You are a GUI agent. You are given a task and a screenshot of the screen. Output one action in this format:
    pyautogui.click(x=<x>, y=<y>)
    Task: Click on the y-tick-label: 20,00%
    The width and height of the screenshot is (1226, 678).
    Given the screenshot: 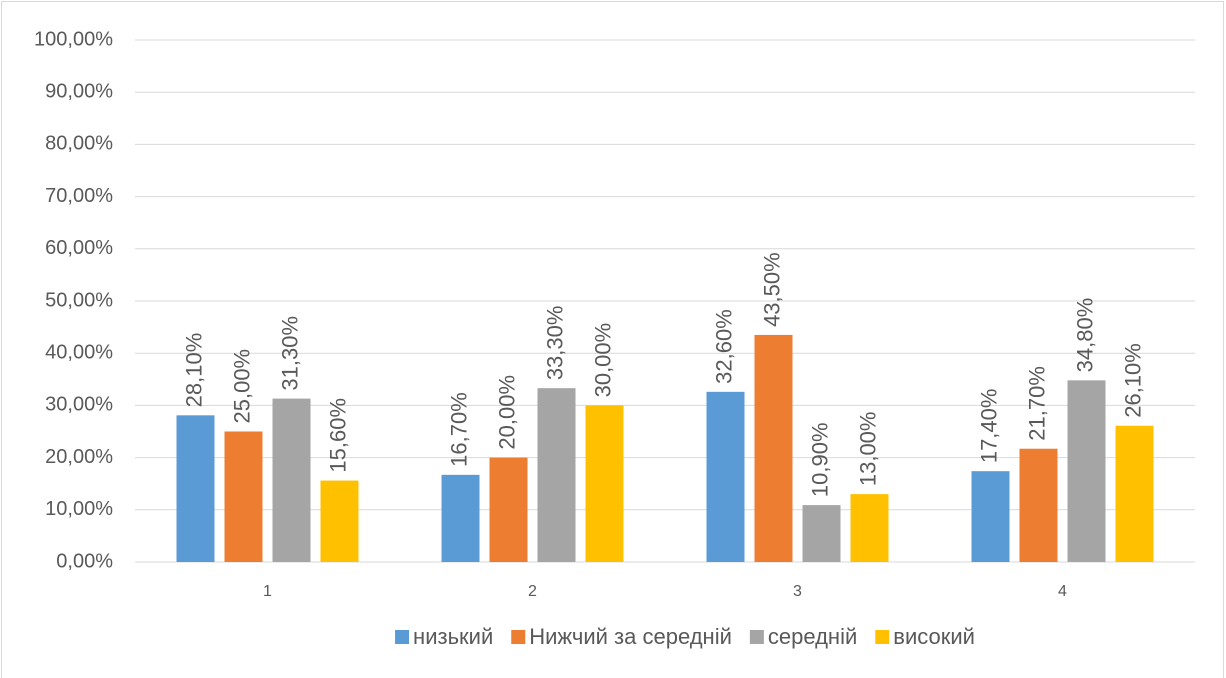 What is the action you would take?
    pyautogui.click(x=79, y=457)
    